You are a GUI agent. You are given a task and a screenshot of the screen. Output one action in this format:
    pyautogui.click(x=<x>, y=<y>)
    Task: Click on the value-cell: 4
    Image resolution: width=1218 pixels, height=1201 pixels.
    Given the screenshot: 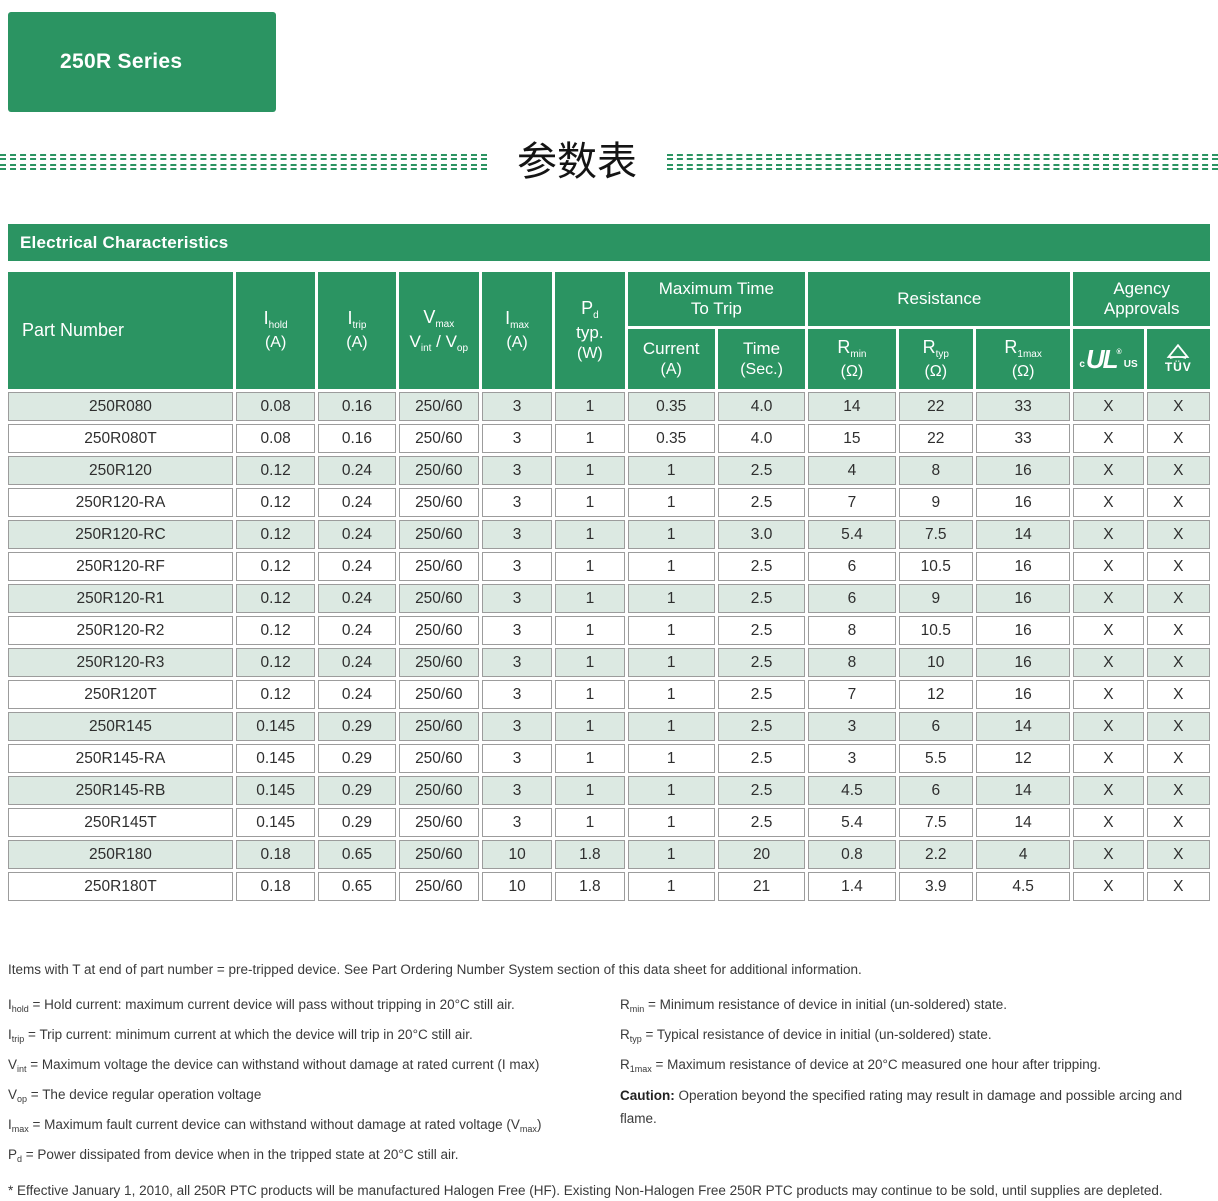 What is the action you would take?
    pyautogui.click(x=1023, y=854)
    